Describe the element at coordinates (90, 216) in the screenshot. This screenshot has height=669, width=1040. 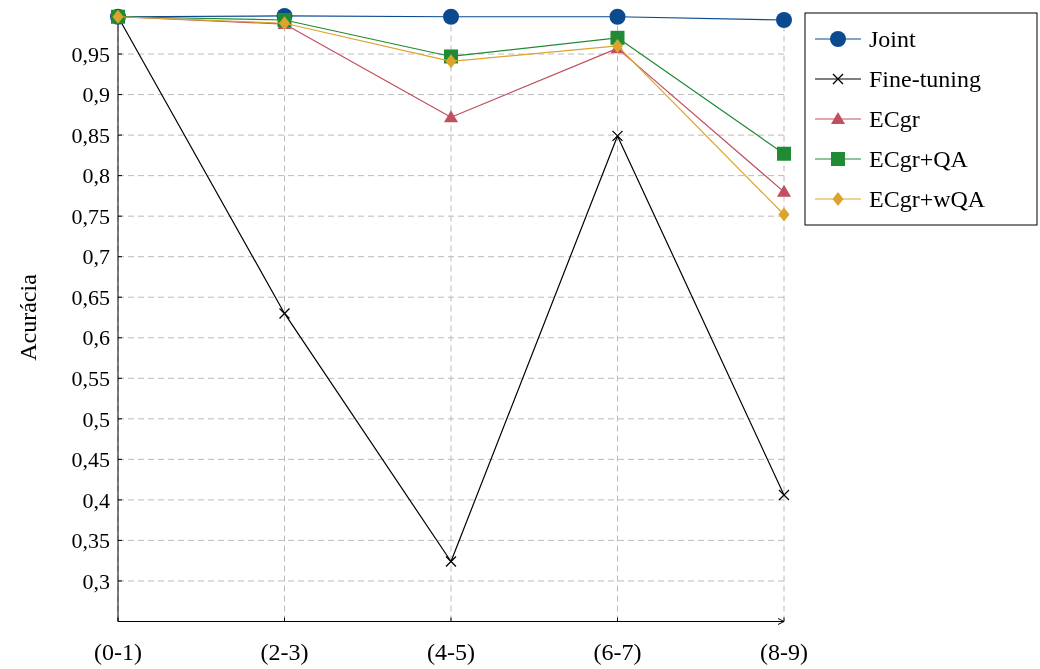
I see `y-tick-label: 0,75` at that location.